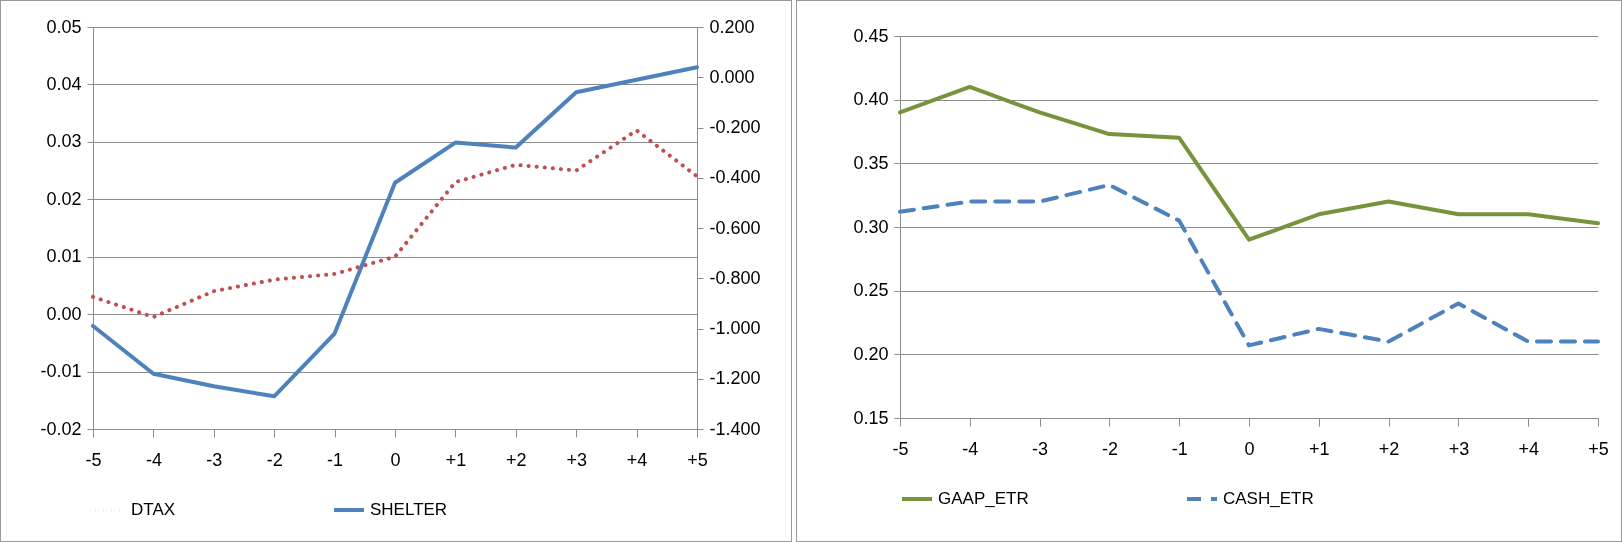 This screenshot has width=1623, height=542. I want to click on y-tick-label: 0.02, so click(64, 198).